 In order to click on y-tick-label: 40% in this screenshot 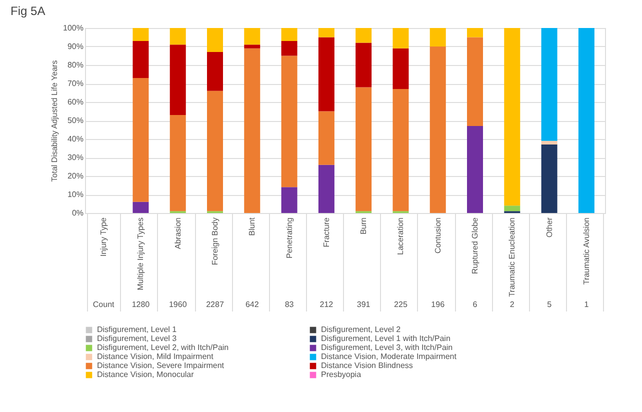, I will do `click(75, 139)`.